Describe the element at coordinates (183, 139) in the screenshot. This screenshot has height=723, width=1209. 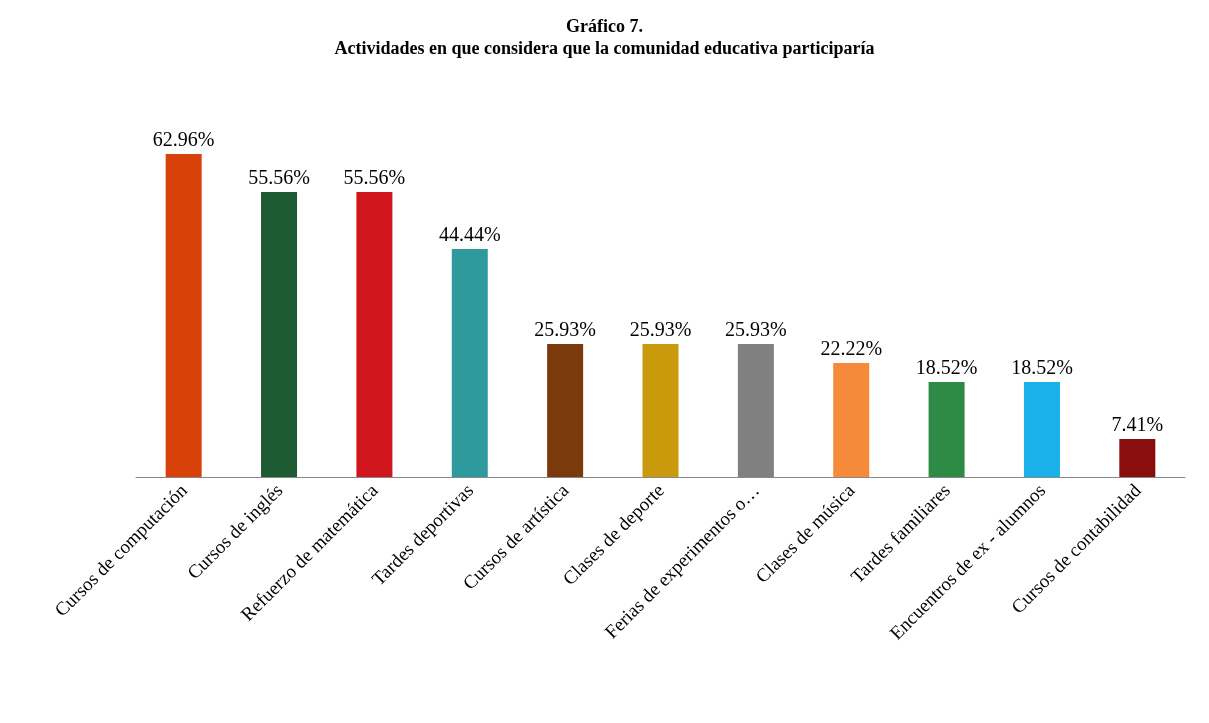
I see `data-label: 62.96%` at that location.